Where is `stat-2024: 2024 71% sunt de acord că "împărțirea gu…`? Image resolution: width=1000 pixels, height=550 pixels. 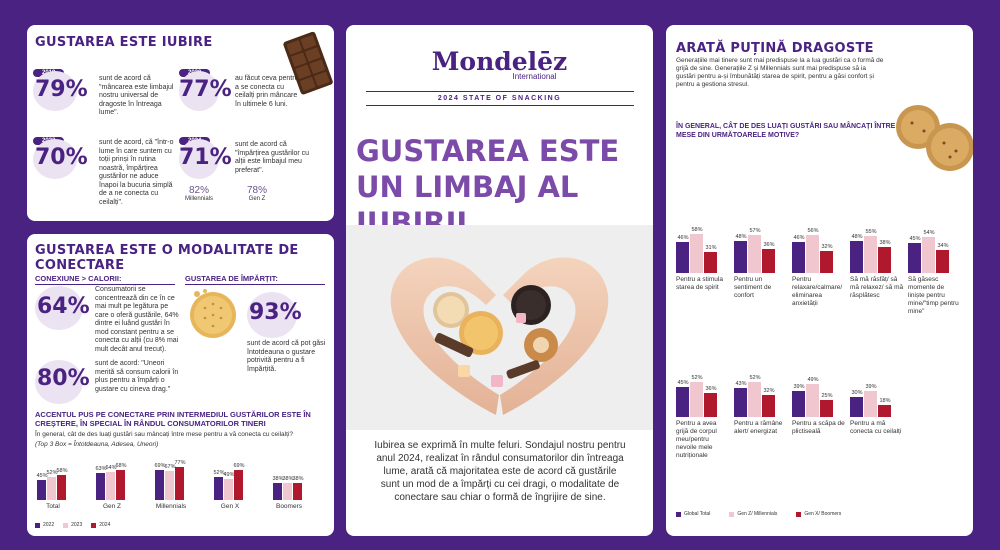
stat-2024: 2024 71% sunt de acord că "împărțirea gu… is located at coordinates (254, 165).